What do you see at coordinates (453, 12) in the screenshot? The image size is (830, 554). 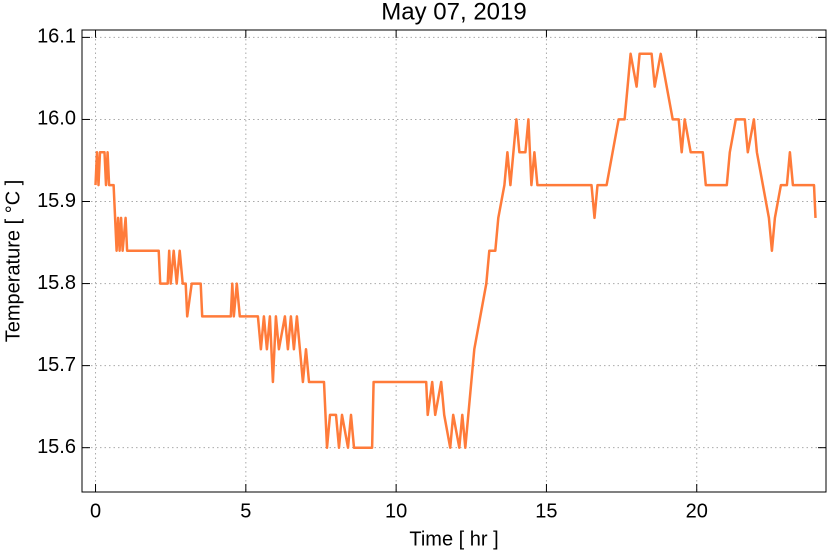 I see `chart-title: May 07, 2019` at bounding box center [453, 12].